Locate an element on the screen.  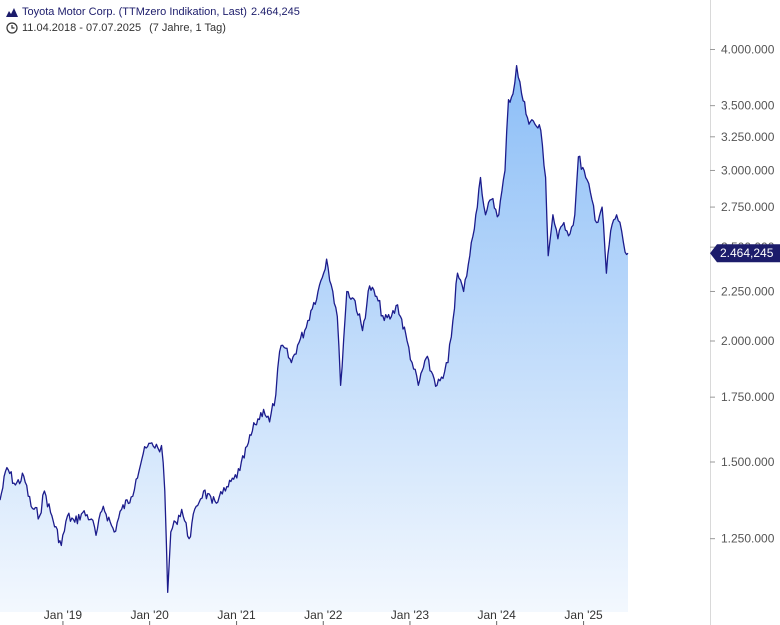
x-tick-label: Jan '21 is located at coordinates (236, 615).